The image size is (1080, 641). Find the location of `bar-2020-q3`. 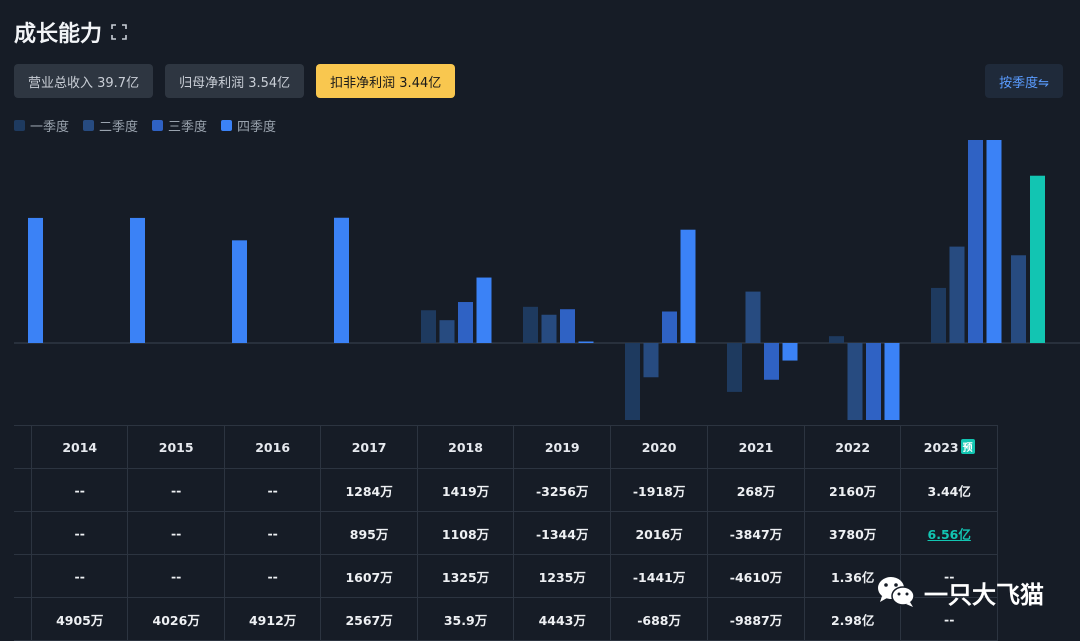

bar-2020-q3 is located at coordinates (771, 361).